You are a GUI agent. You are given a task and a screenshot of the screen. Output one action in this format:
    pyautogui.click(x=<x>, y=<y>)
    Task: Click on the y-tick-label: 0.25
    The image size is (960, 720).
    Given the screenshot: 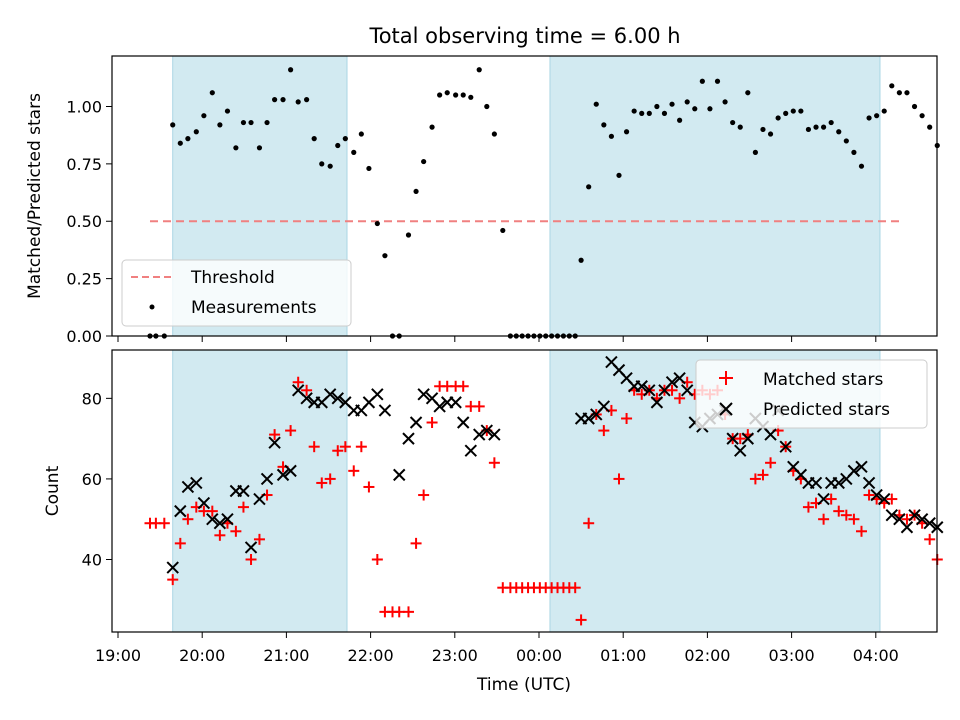 What is the action you would take?
    pyautogui.click(x=84, y=279)
    